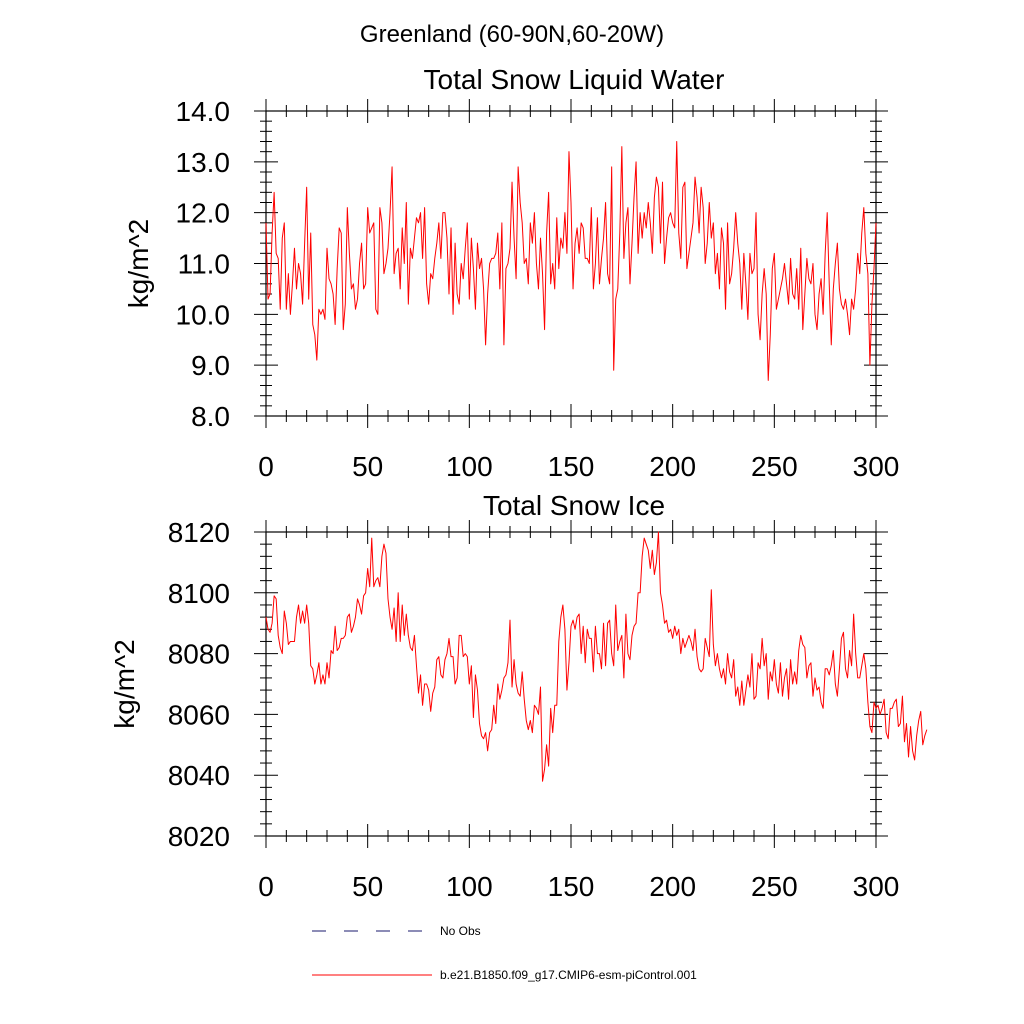 The height and width of the screenshot is (1024, 1024). What do you see at coordinates (203, 213) in the screenshot?
I see `y-tick-label: 12.0` at bounding box center [203, 213].